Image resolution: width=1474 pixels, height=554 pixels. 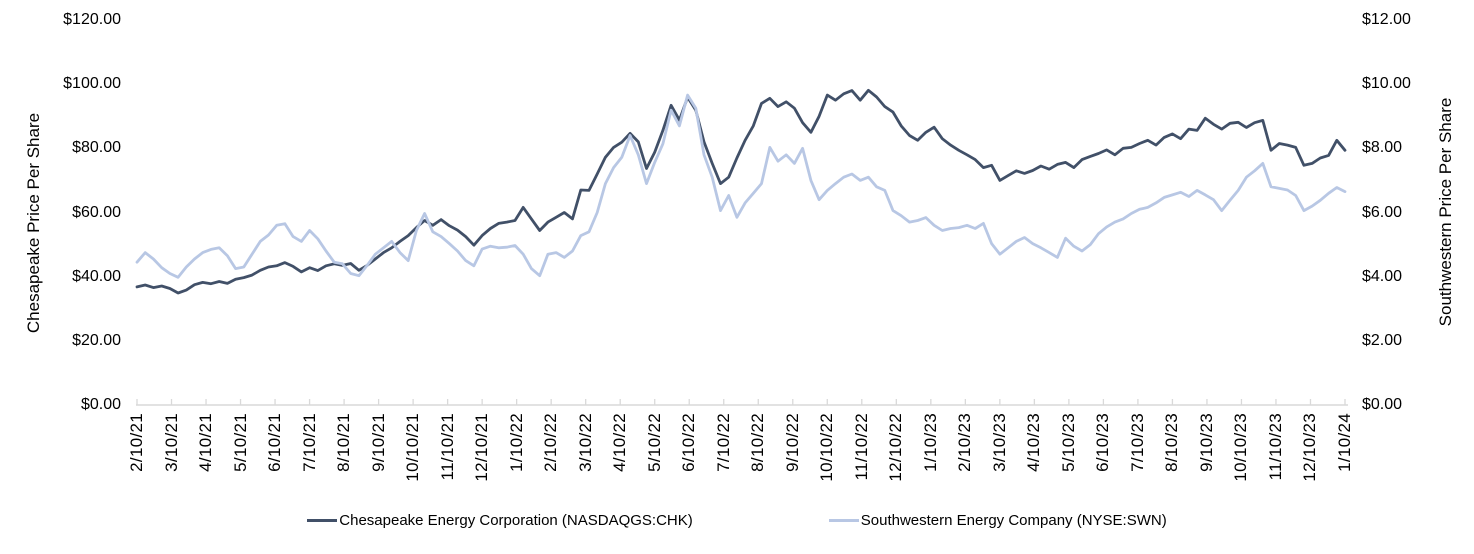 I want to click on left-axis-tick-label: $120.00, so click(x=92, y=19).